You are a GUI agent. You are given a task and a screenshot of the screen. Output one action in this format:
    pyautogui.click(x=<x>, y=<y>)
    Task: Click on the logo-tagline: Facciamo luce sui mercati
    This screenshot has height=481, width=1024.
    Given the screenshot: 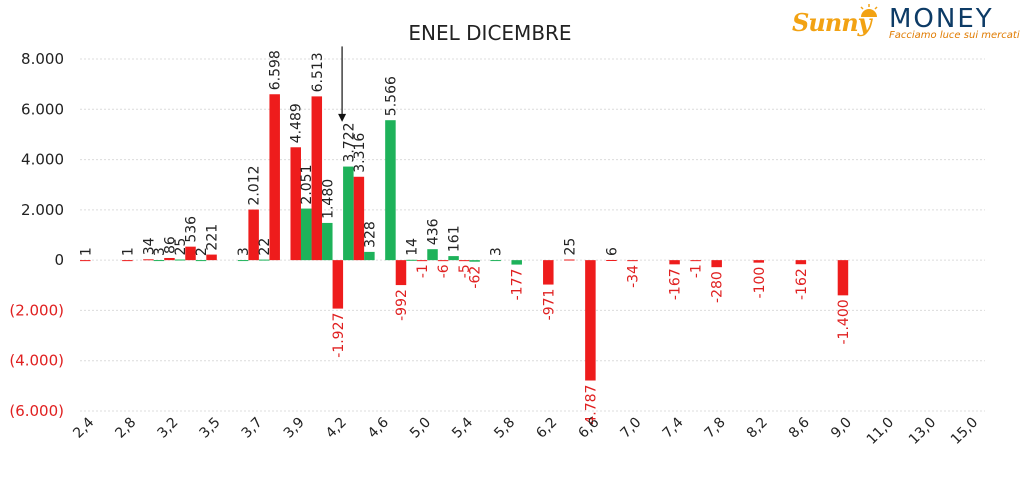 What is the action you would take?
    pyautogui.click(x=954, y=35)
    